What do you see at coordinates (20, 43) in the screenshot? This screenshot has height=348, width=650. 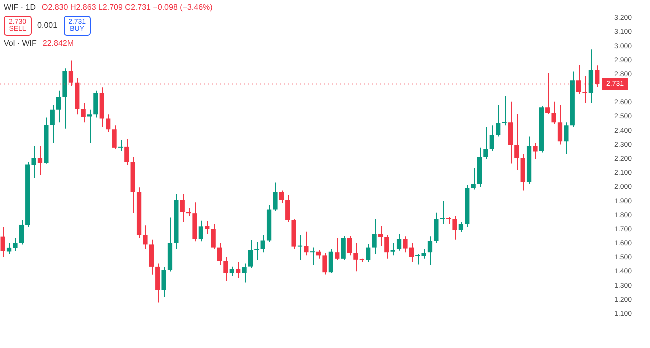 I see `annotation: Vol · WIF` at bounding box center [20, 43].